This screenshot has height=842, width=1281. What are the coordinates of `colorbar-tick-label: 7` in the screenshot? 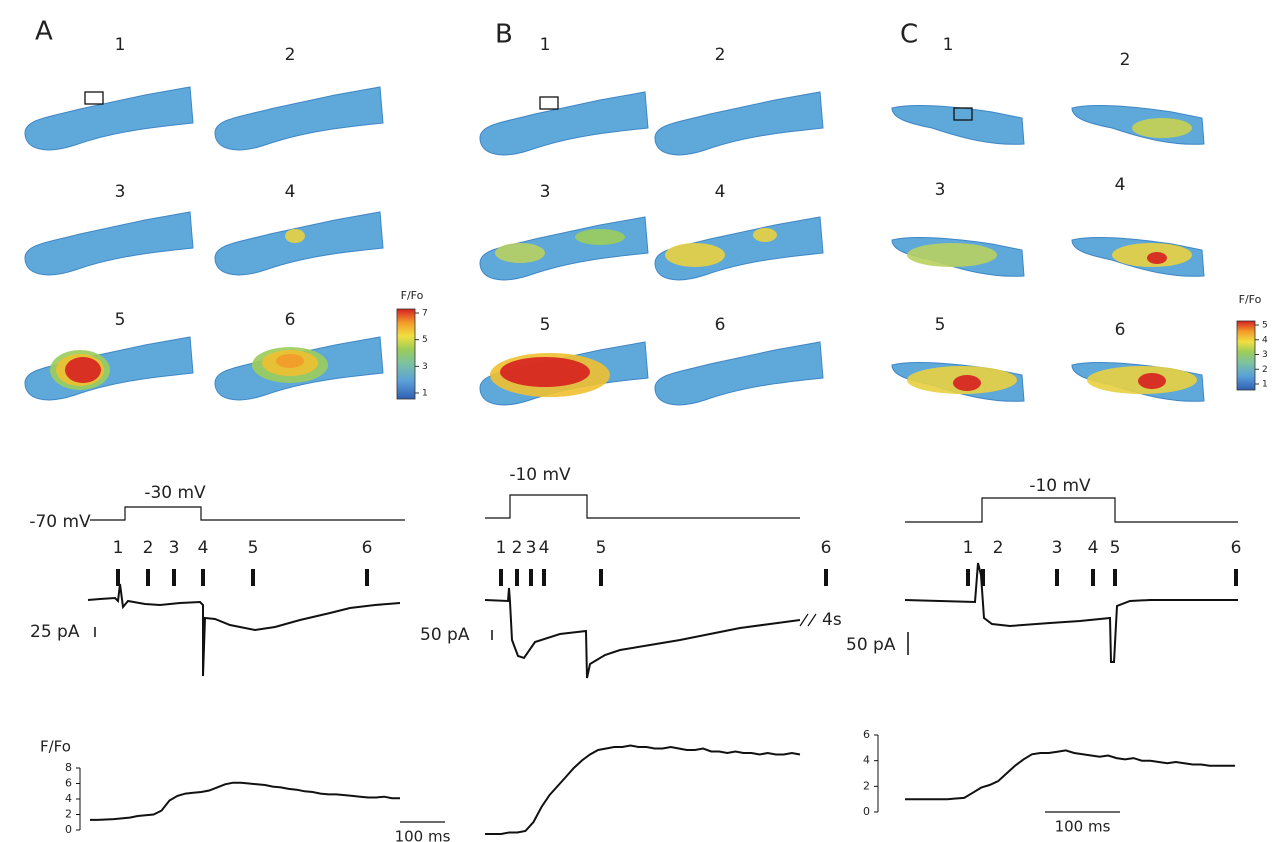 It's located at (425, 314).